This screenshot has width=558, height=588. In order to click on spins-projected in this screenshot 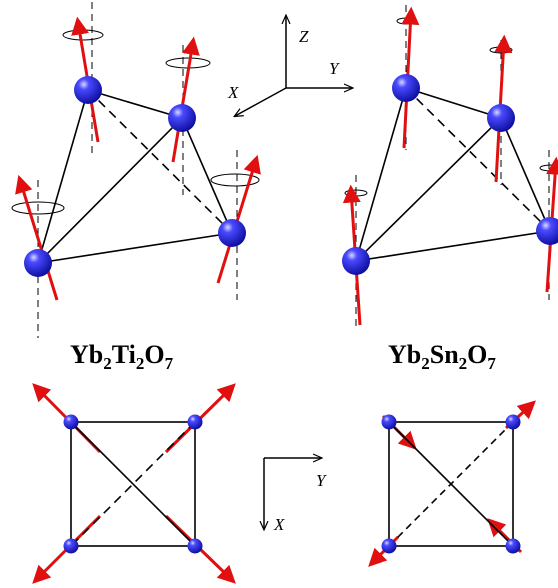, I will do `click(134, 483)`.